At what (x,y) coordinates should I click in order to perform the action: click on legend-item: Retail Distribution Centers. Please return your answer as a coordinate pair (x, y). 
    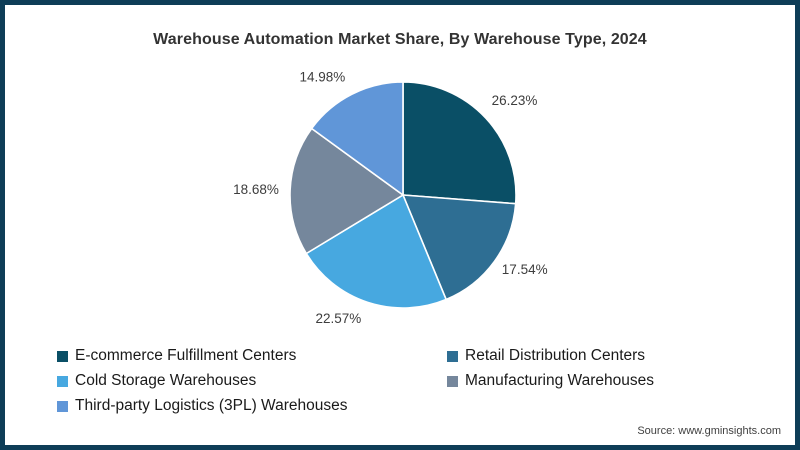
    Looking at the image, I should click on (550, 356).